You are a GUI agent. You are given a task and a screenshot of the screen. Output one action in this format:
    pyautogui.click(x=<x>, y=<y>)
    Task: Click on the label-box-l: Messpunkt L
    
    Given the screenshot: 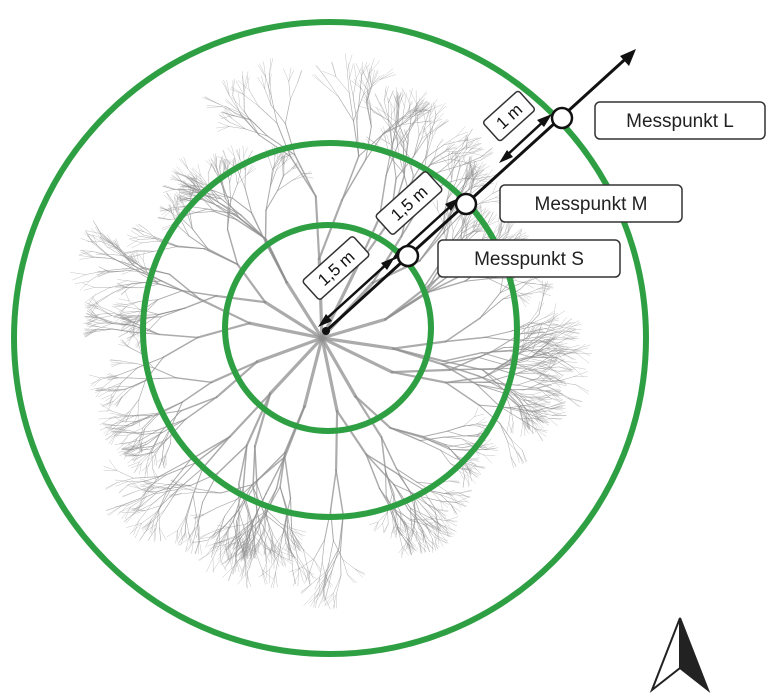 What is the action you would take?
    pyautogui.click(x=680, y=120)
    